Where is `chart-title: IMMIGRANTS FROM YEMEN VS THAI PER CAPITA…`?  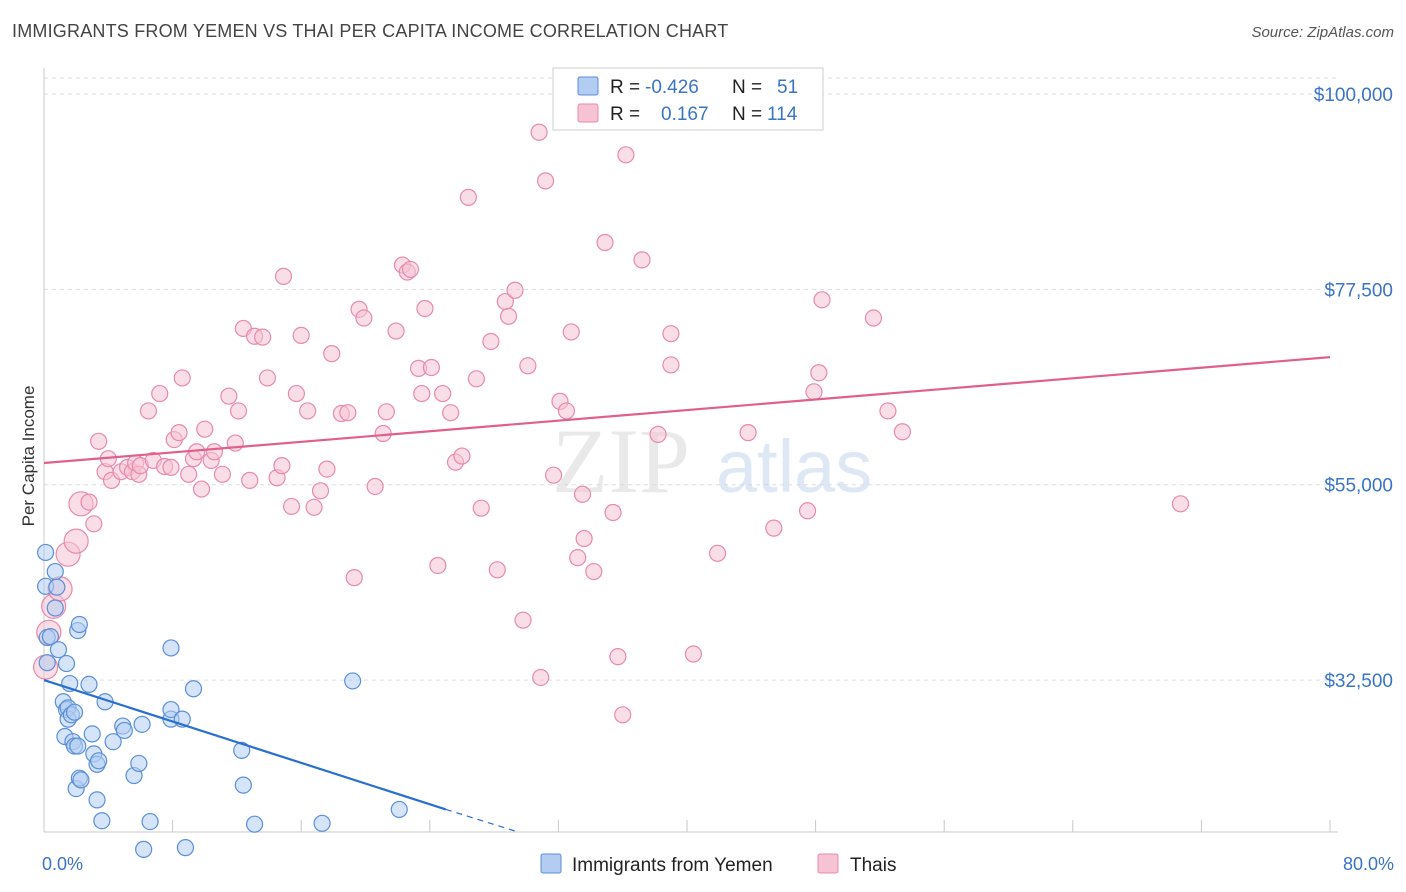
chart-title: IMMIGRANTS FROM YEMEN VS THAI PER CAPITA… is located at coordinates (370, 31).